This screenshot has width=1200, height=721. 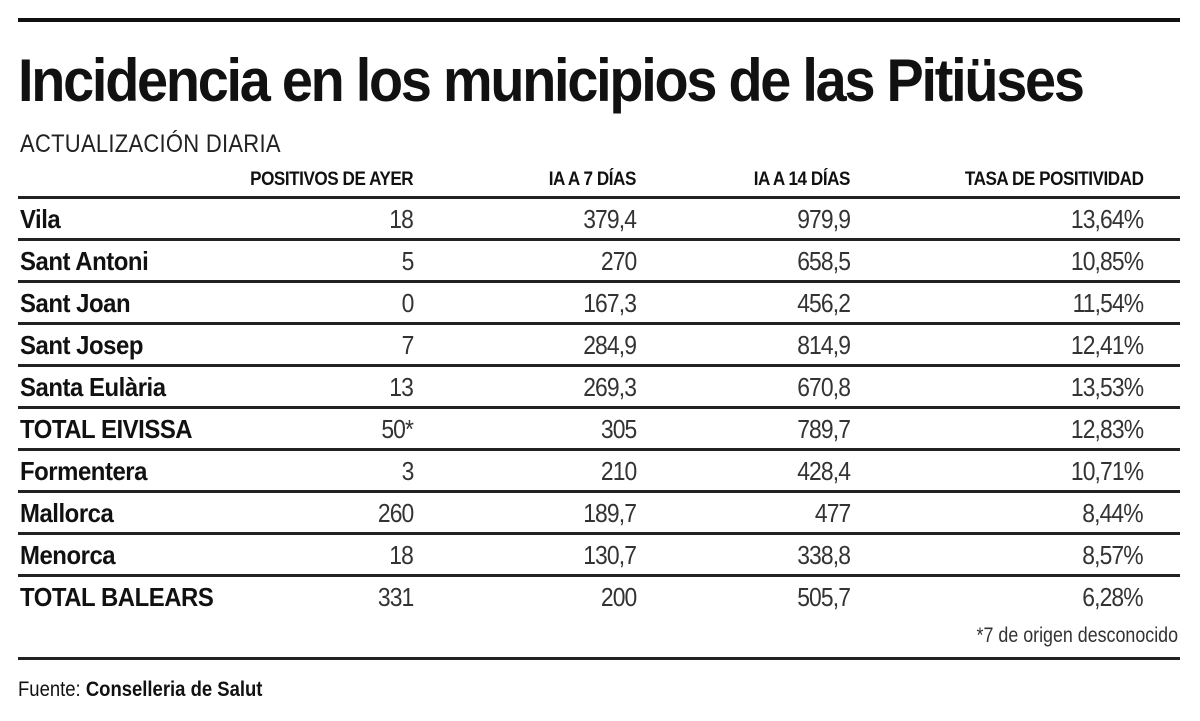 I want to click on cell-ia14: 658,5, so click(x=824, y=261).